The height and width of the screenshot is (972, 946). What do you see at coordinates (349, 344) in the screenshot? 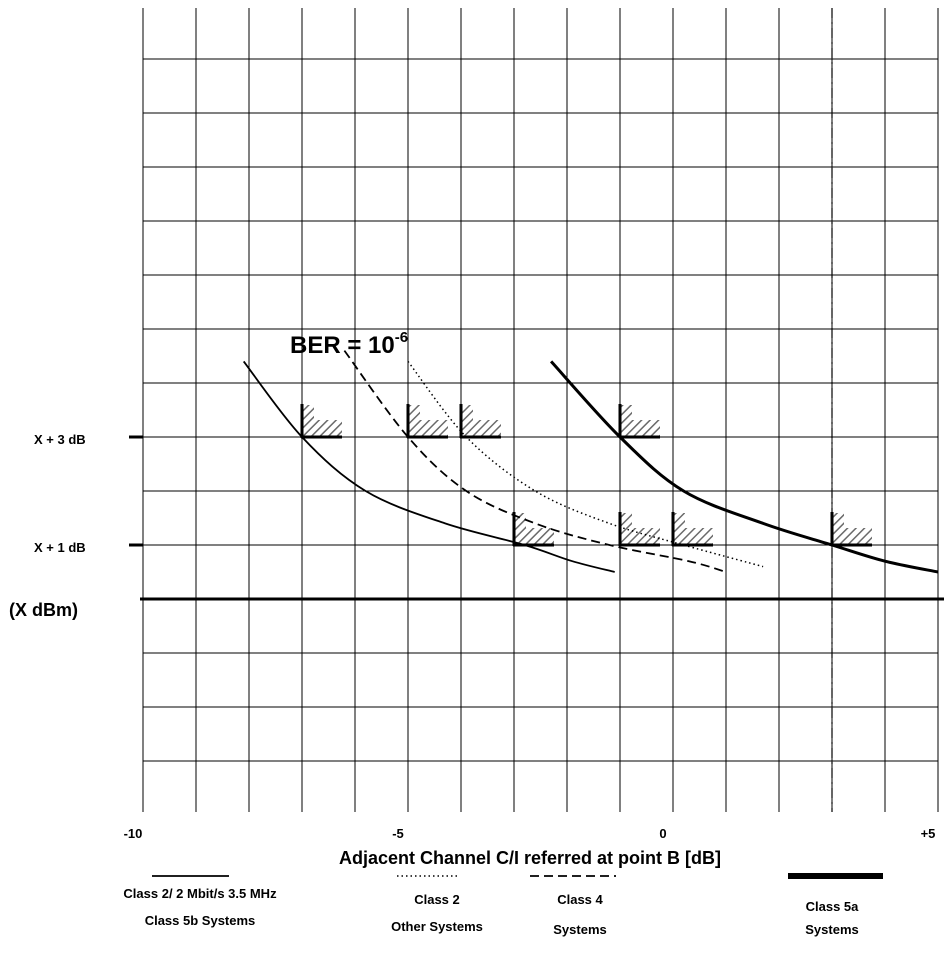
I see `ber-annotation: BER = 10-6` at bounding box center [349, 344].